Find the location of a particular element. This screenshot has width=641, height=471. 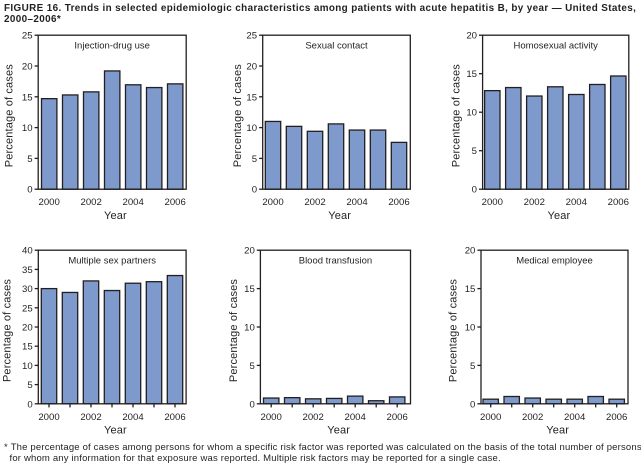

svg-text: Multiple sex partners is located at coordinates (112, 261).